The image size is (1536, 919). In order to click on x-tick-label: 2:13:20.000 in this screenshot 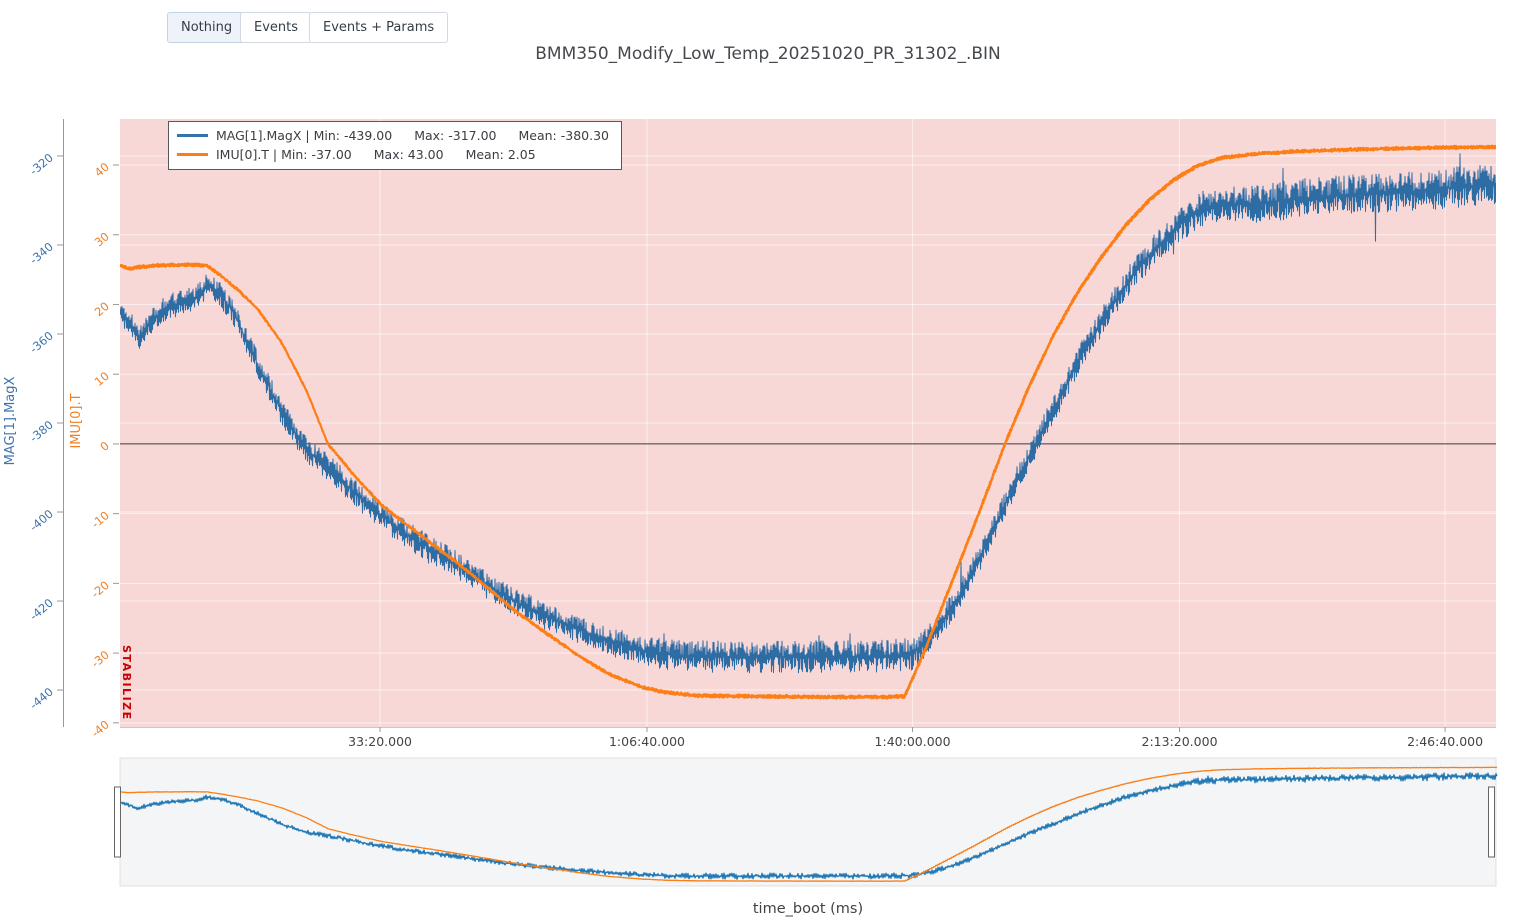, I will do `click(1180, 741)`.